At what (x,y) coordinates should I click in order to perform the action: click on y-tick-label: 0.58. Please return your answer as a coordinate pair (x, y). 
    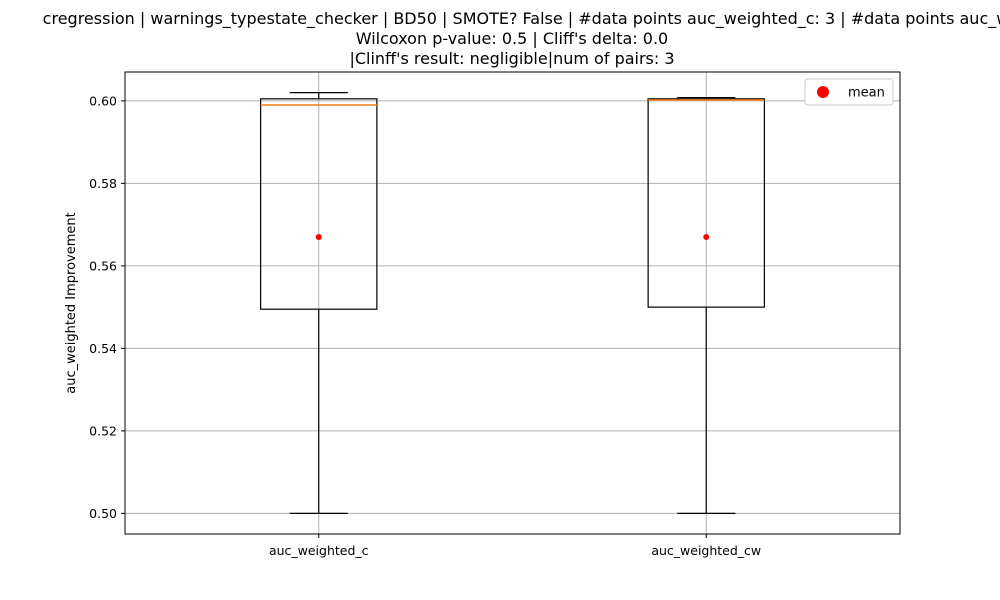
    Looking at the image, I should click on (103, 183).